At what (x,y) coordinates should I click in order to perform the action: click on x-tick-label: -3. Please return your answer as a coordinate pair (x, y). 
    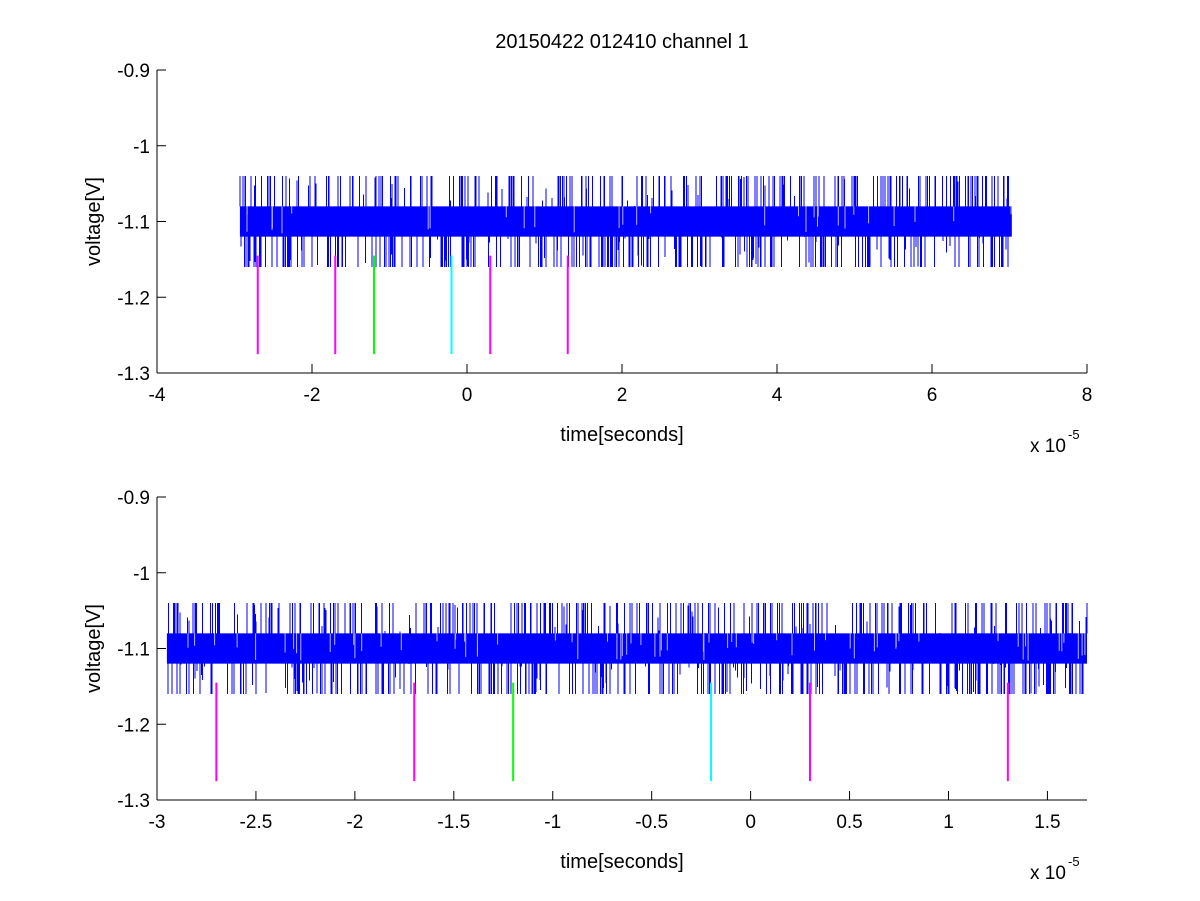
    Looking at the image, I should click on (157, 822).